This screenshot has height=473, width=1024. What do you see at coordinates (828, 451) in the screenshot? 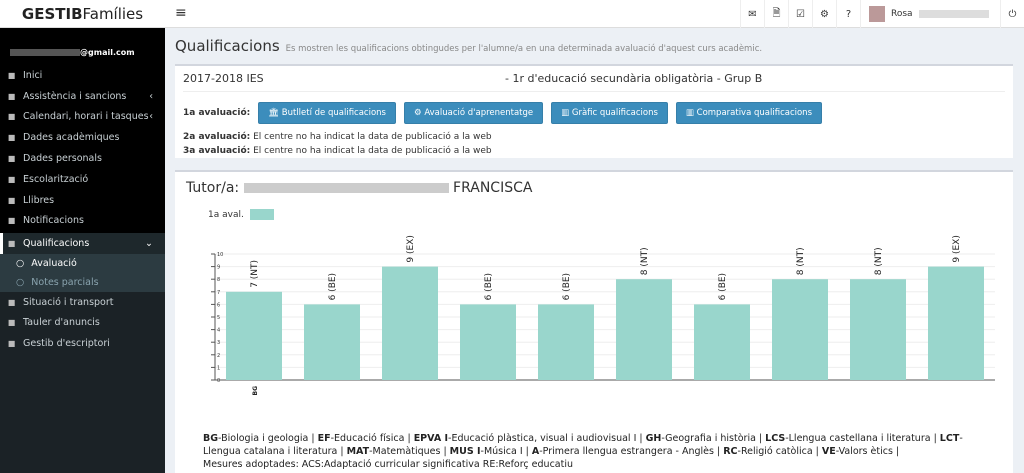
I see `subject-code: VE` at bounding box center [828, 451].